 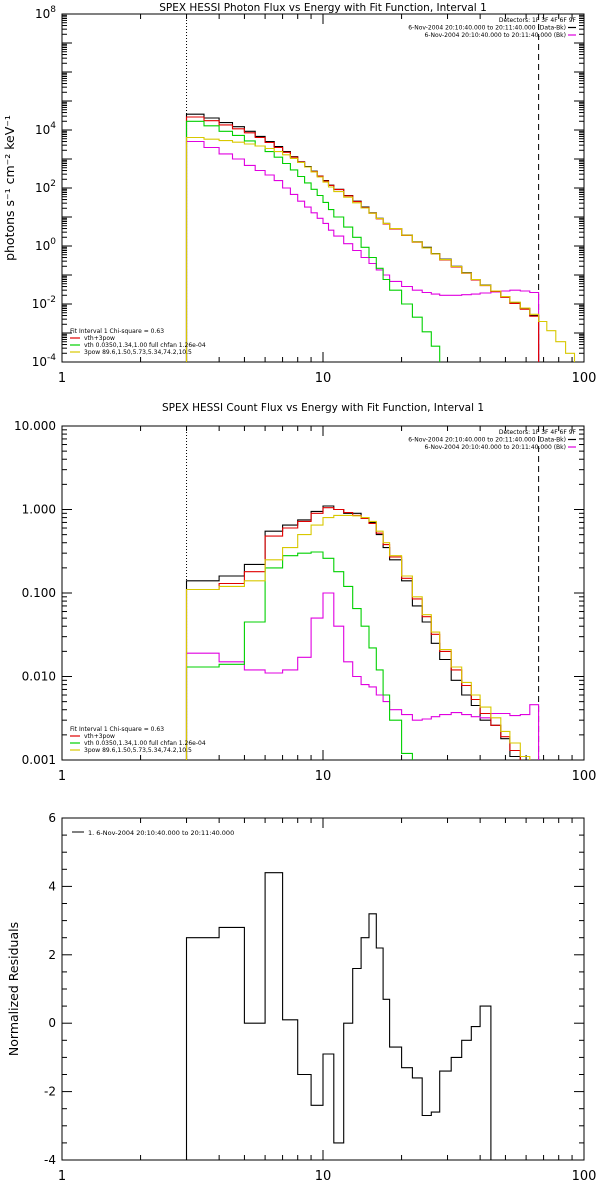 I want to click on y-tick-label: 0.100, so click(x=39, y=593).